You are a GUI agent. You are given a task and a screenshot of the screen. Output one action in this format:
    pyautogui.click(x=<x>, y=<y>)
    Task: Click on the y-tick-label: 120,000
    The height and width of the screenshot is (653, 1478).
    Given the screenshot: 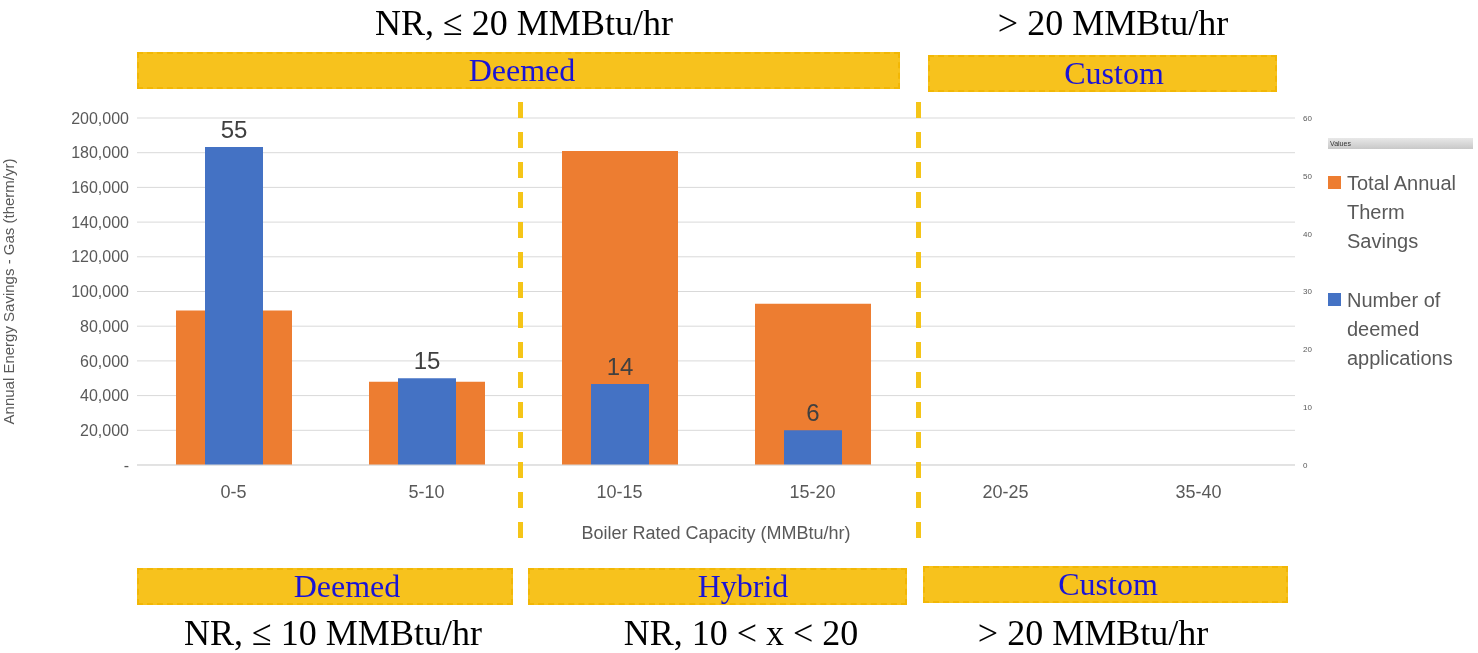 What is the action you would take?
    pyautogui.click(x=100, y=257)
    